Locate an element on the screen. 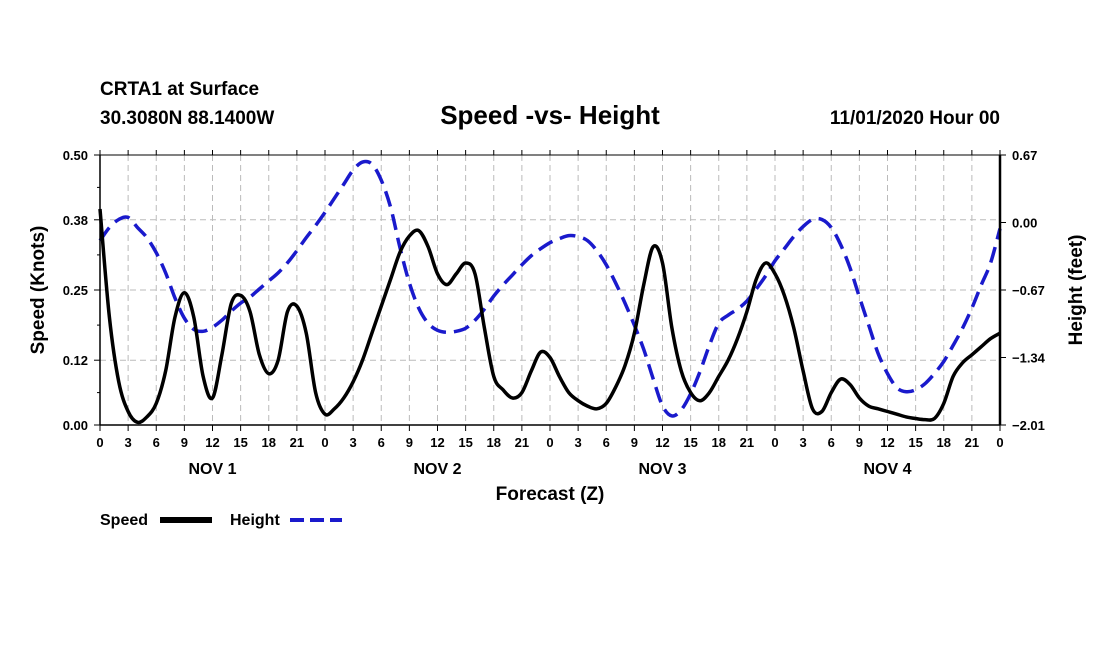 This screenshot has height=650, width=1100. y-axis-left: 0.00 0.12 0.25 0.38 0.50 is located at coordinates (81, 290).